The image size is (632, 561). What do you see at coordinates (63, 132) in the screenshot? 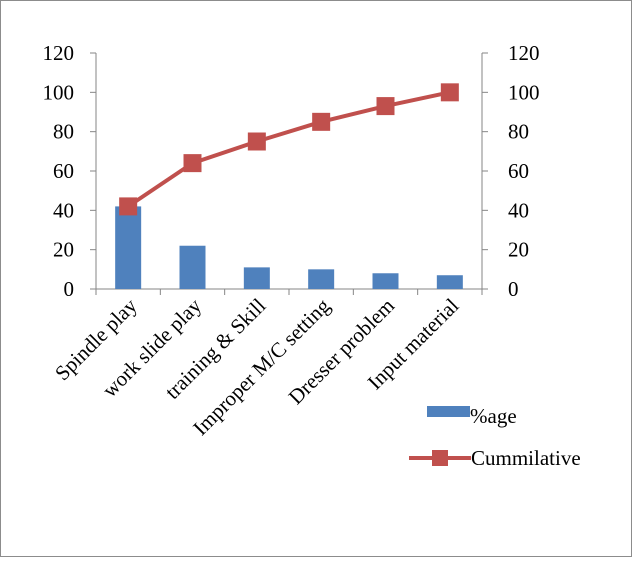
I see `left-axis-tick-label: 80` at bounding box center [63, 132].